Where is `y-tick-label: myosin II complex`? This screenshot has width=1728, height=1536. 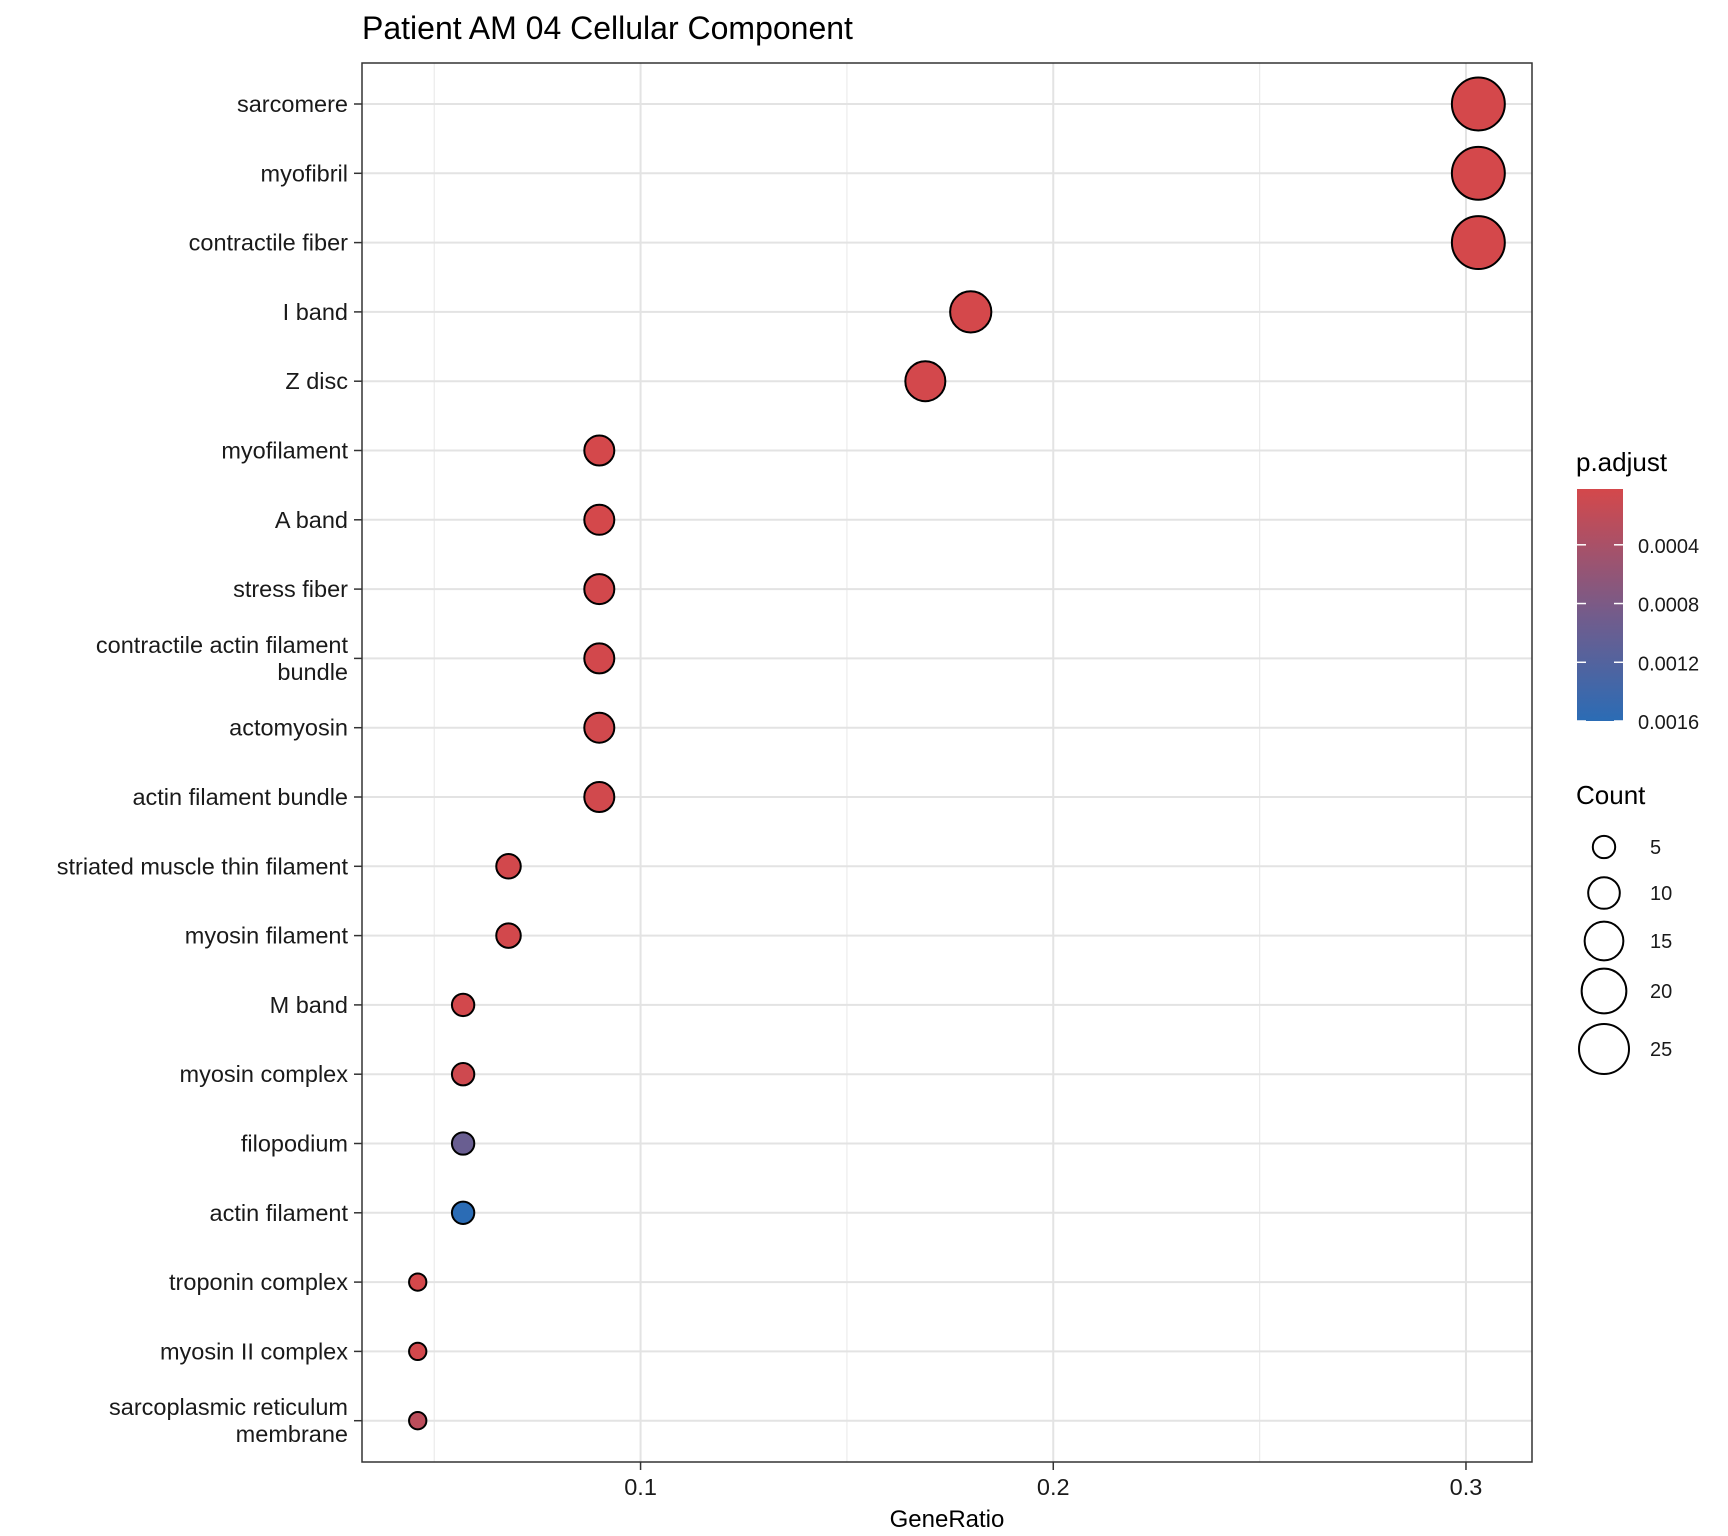 y-tick-label: myosin II complex is located at coordinates (254, 1351).